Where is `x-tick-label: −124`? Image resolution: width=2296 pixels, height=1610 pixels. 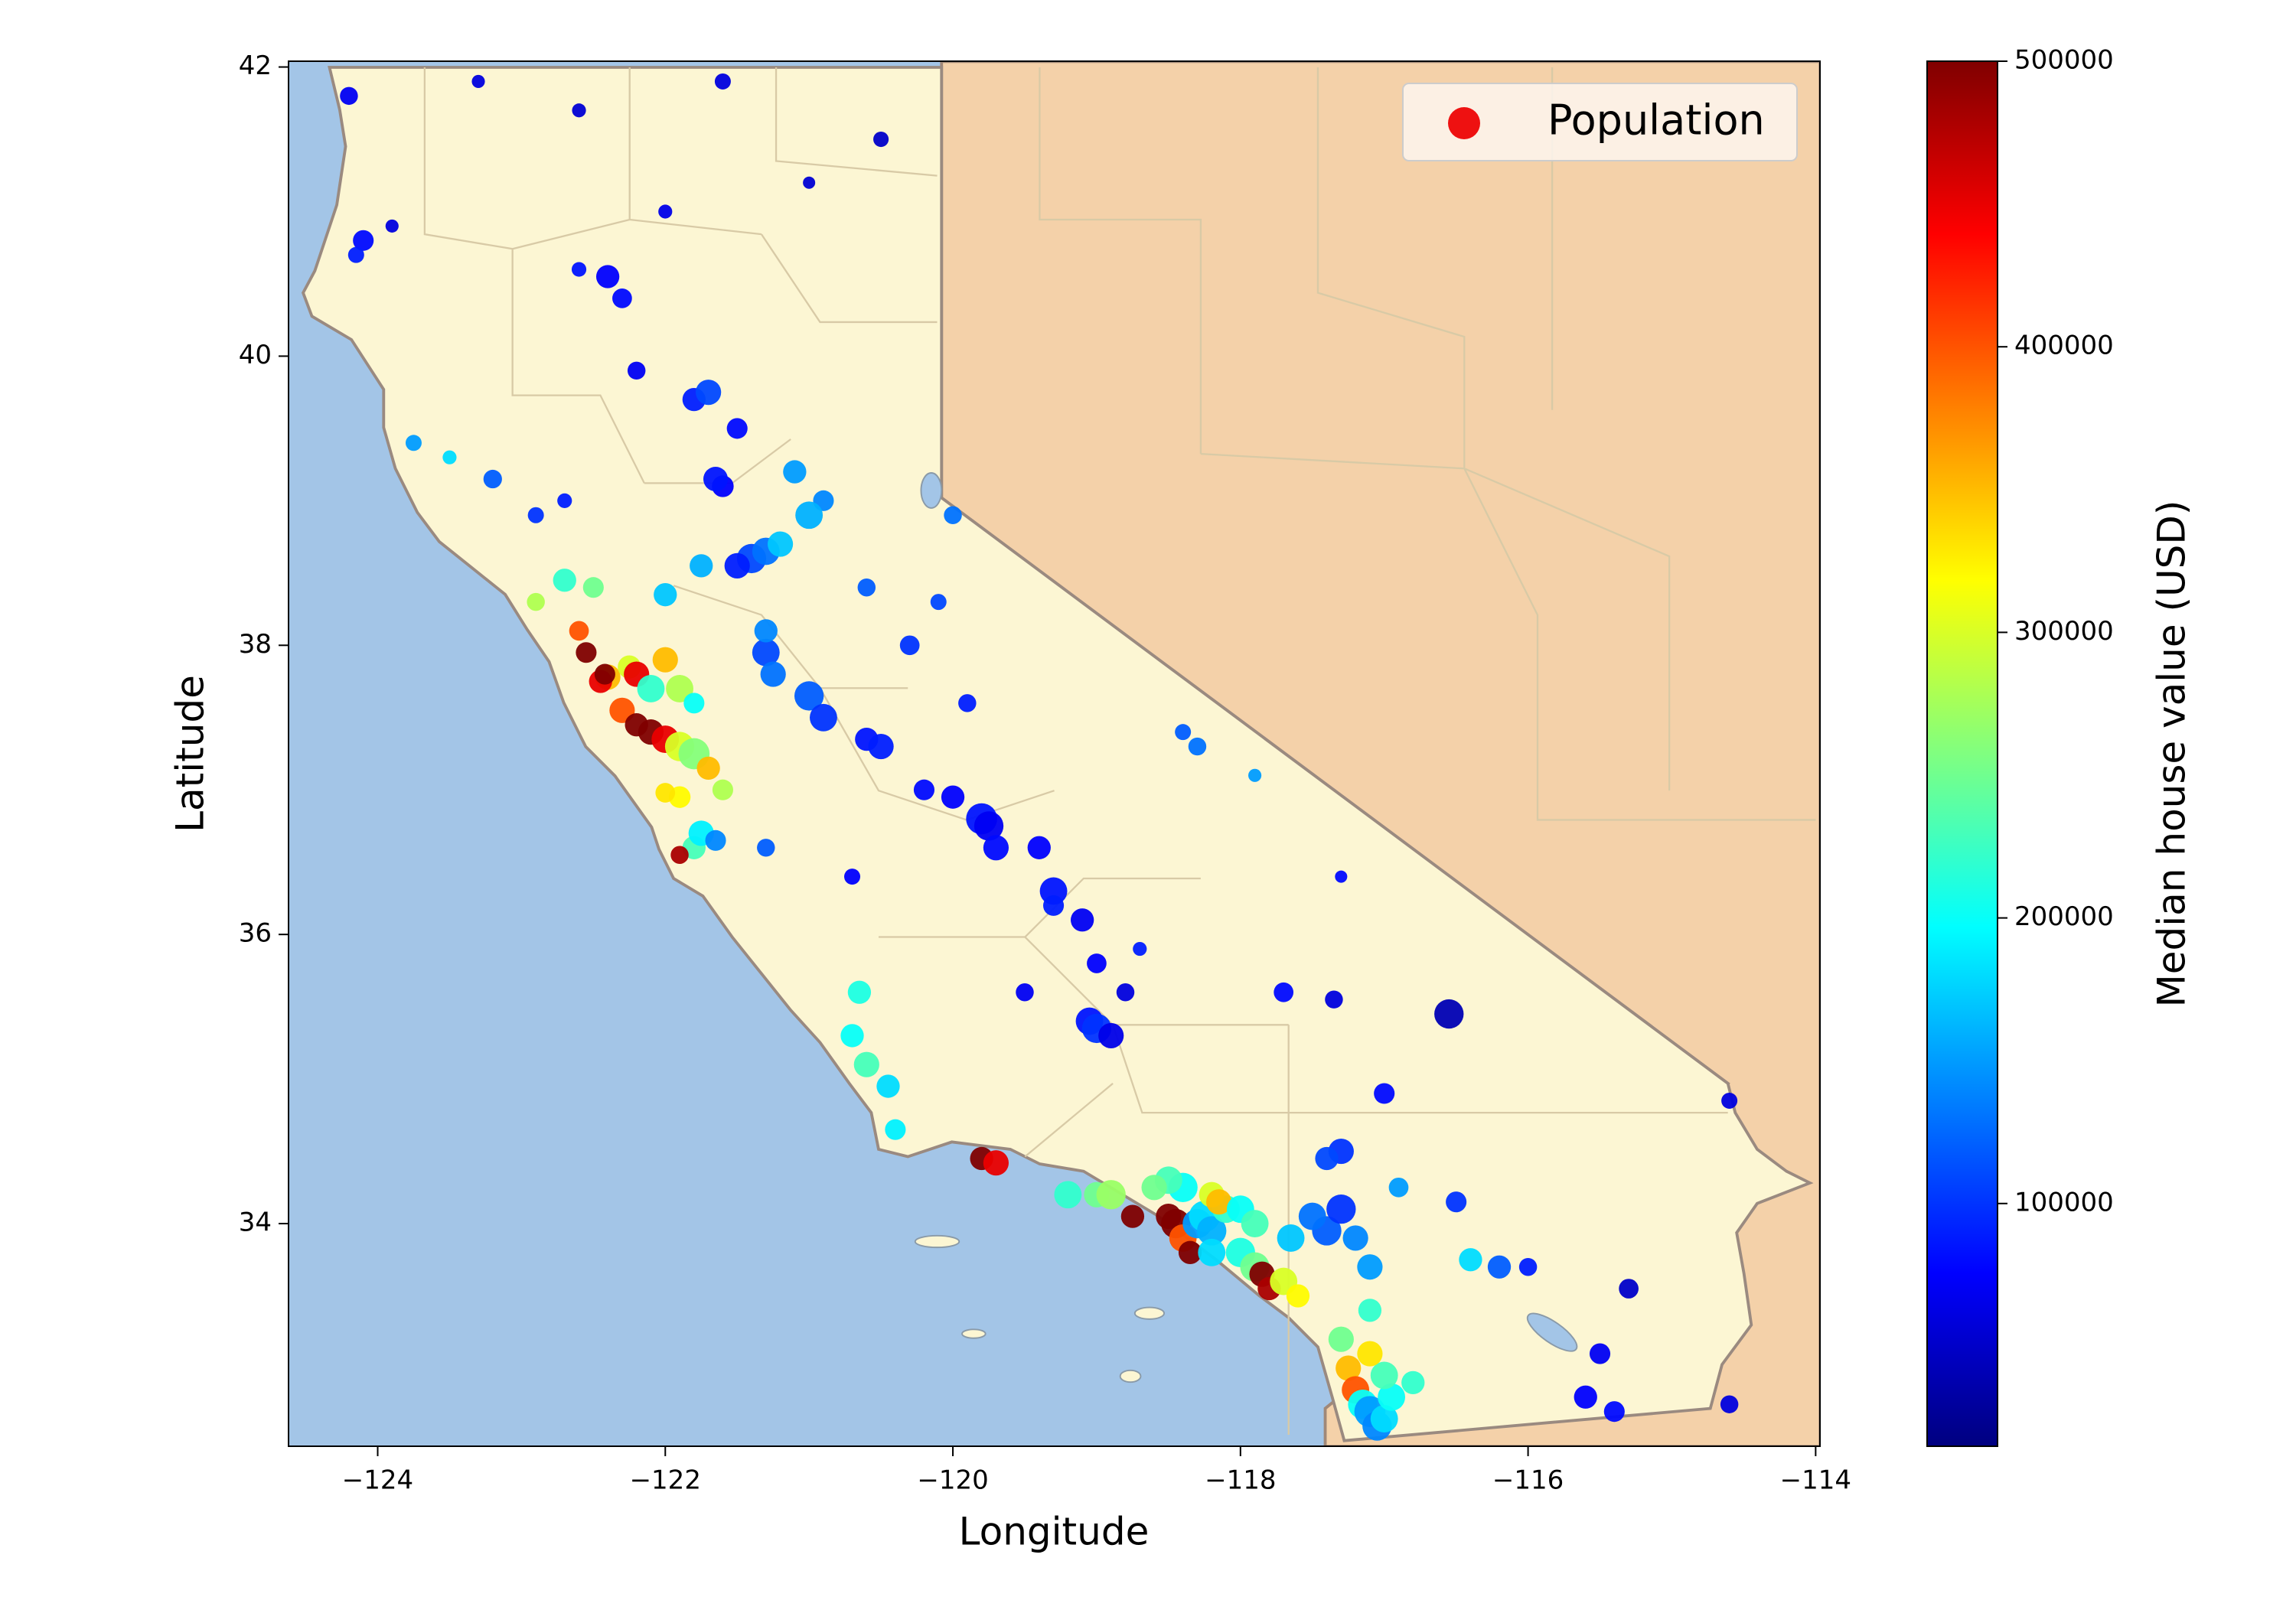
x-tick-label: −124 is located at coordinates (377, 1481).